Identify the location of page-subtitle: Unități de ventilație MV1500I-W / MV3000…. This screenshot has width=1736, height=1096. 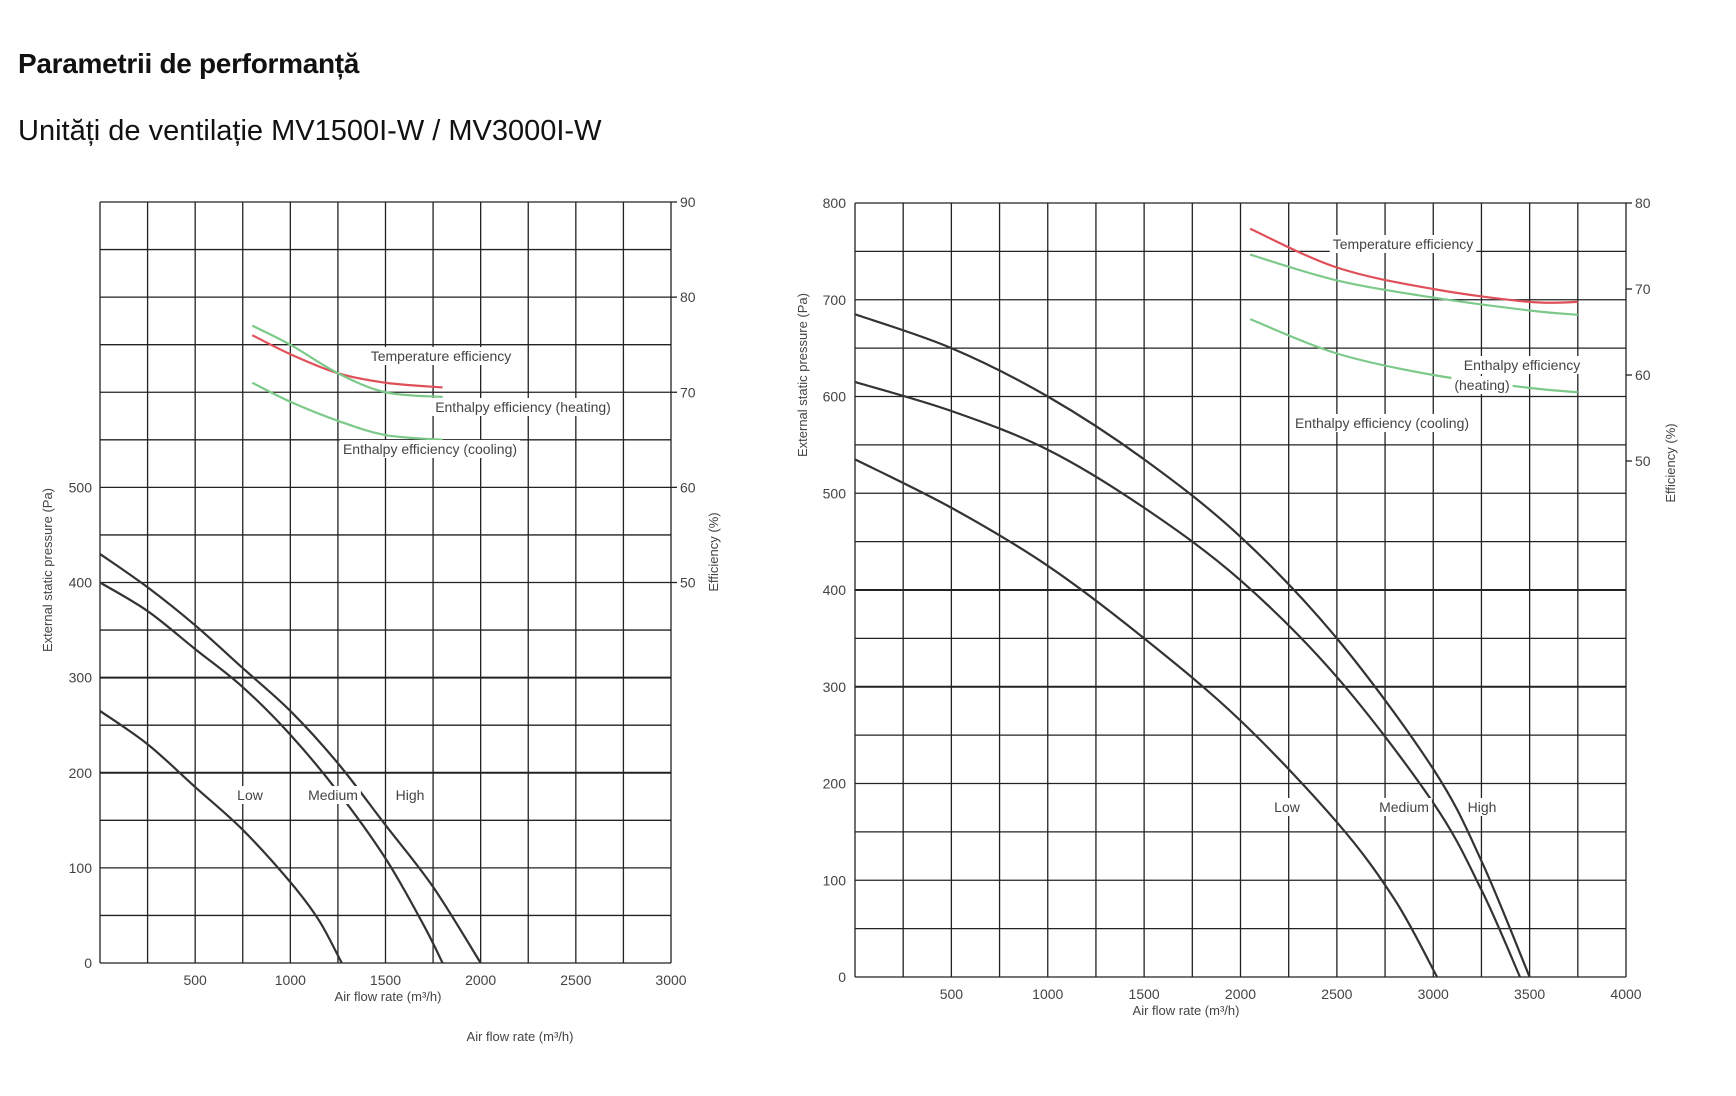
(310, 131).